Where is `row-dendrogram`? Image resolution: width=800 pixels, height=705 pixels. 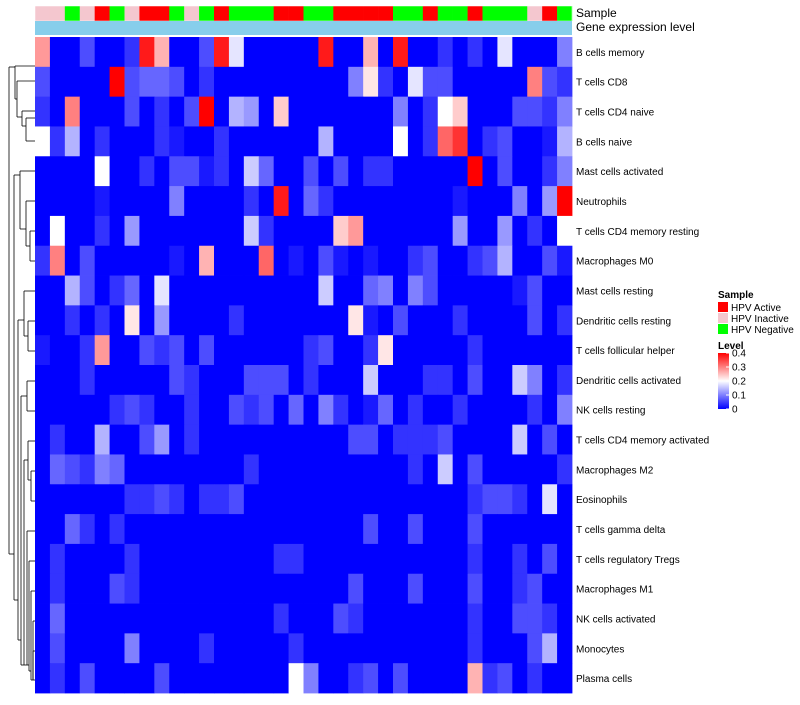 row-dendrogram is located at coordinates (21, 373).